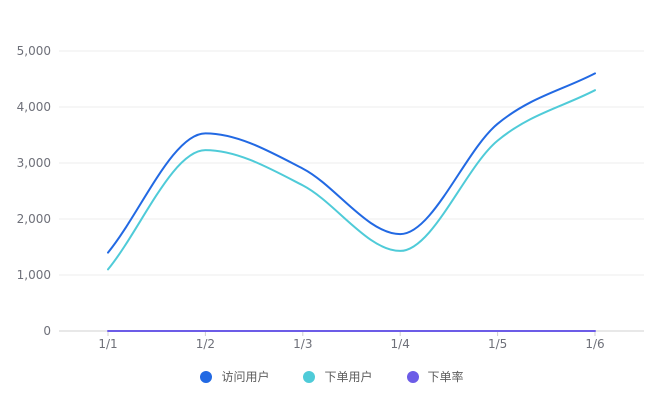  Describe the element at coordinates (348, 377) in the screenshot. I see `legend-label-order-users: 下单用户` at that location.